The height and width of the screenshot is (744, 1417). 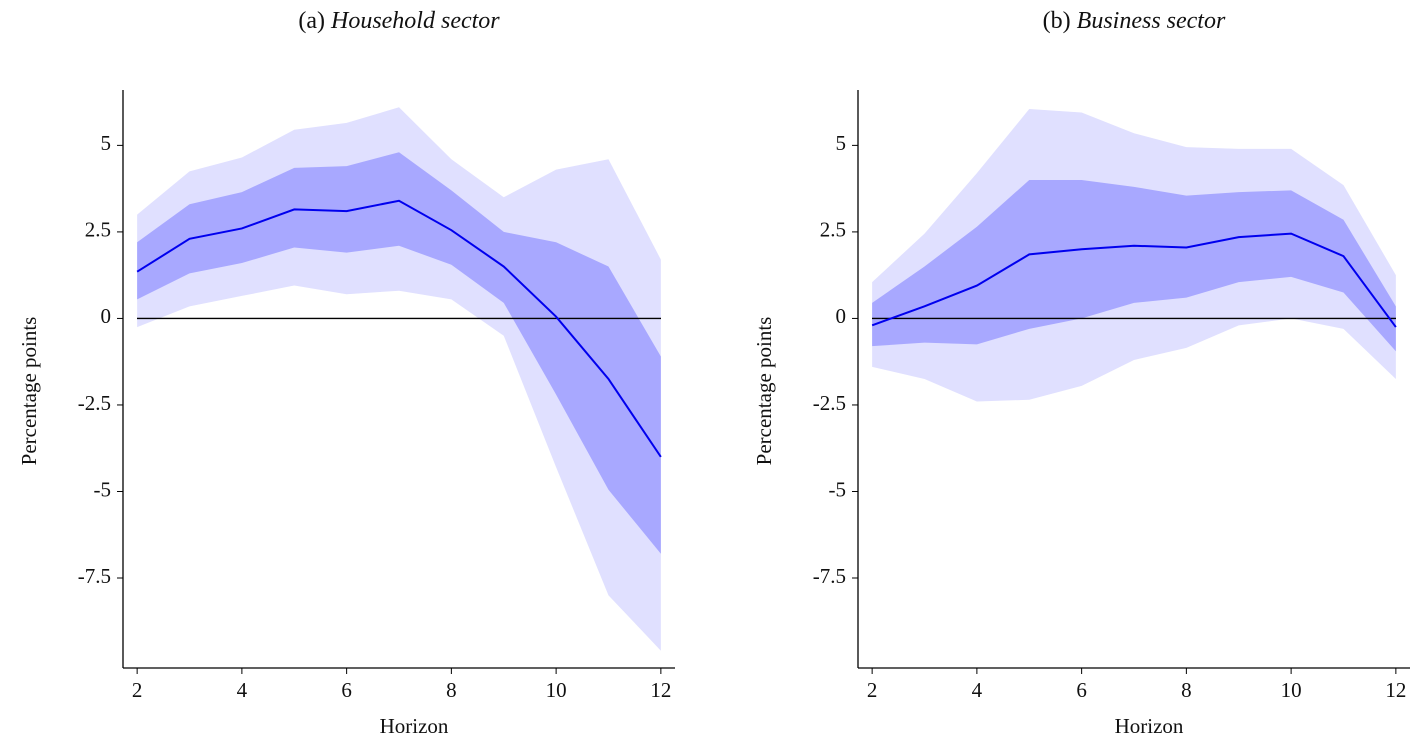 What do you see at coordinates (311, 21) in the screenshot?
I see `panel-label: (a)` at bounding box center [311, 21].